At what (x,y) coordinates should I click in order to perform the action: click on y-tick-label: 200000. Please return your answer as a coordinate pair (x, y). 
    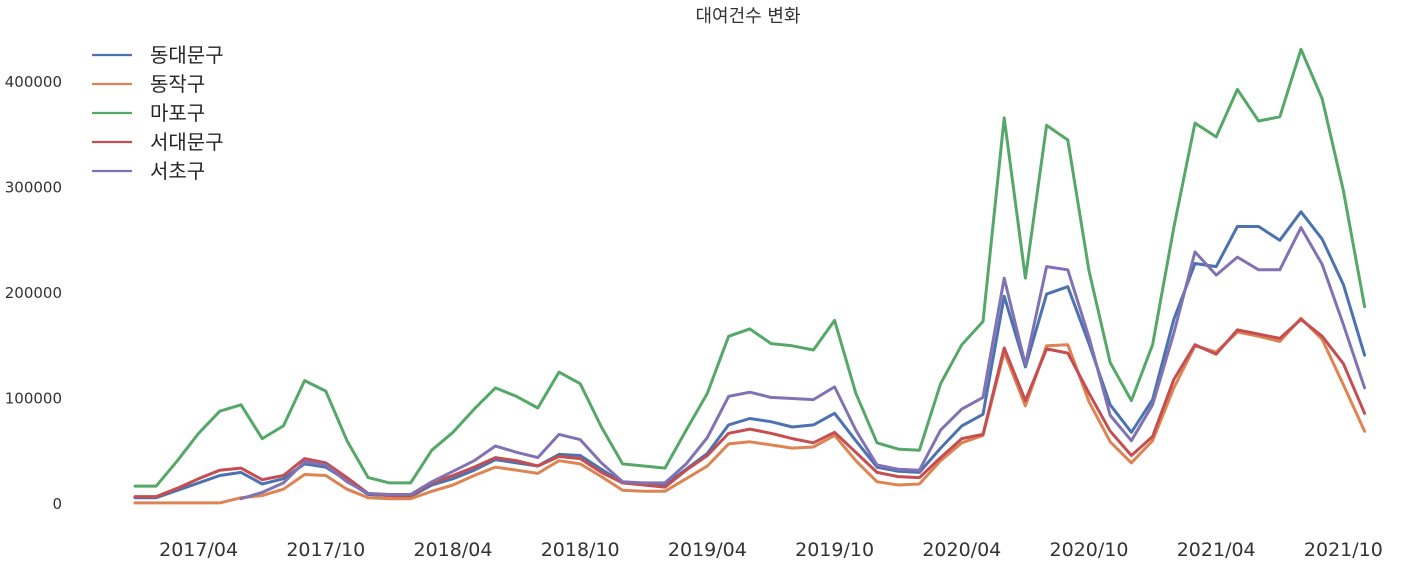
    Looking at the image, I should click on (33, 293).